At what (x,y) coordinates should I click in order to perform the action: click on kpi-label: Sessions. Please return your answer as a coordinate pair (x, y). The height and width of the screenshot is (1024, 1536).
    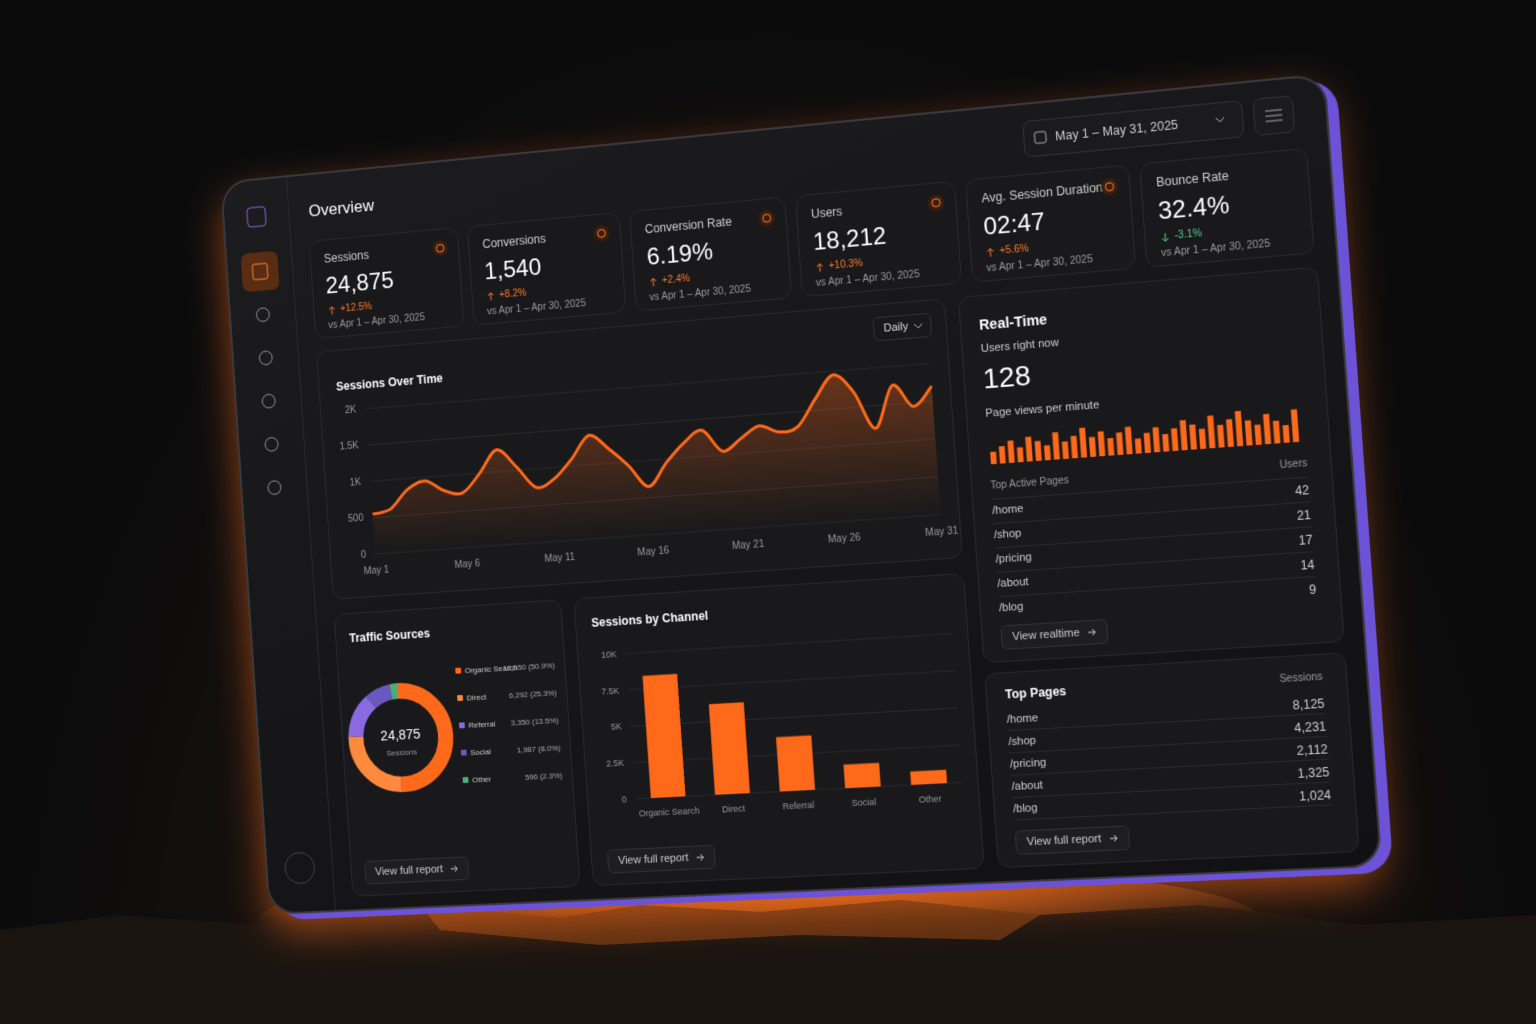
    Looking at the image, I should click on (346, 257).